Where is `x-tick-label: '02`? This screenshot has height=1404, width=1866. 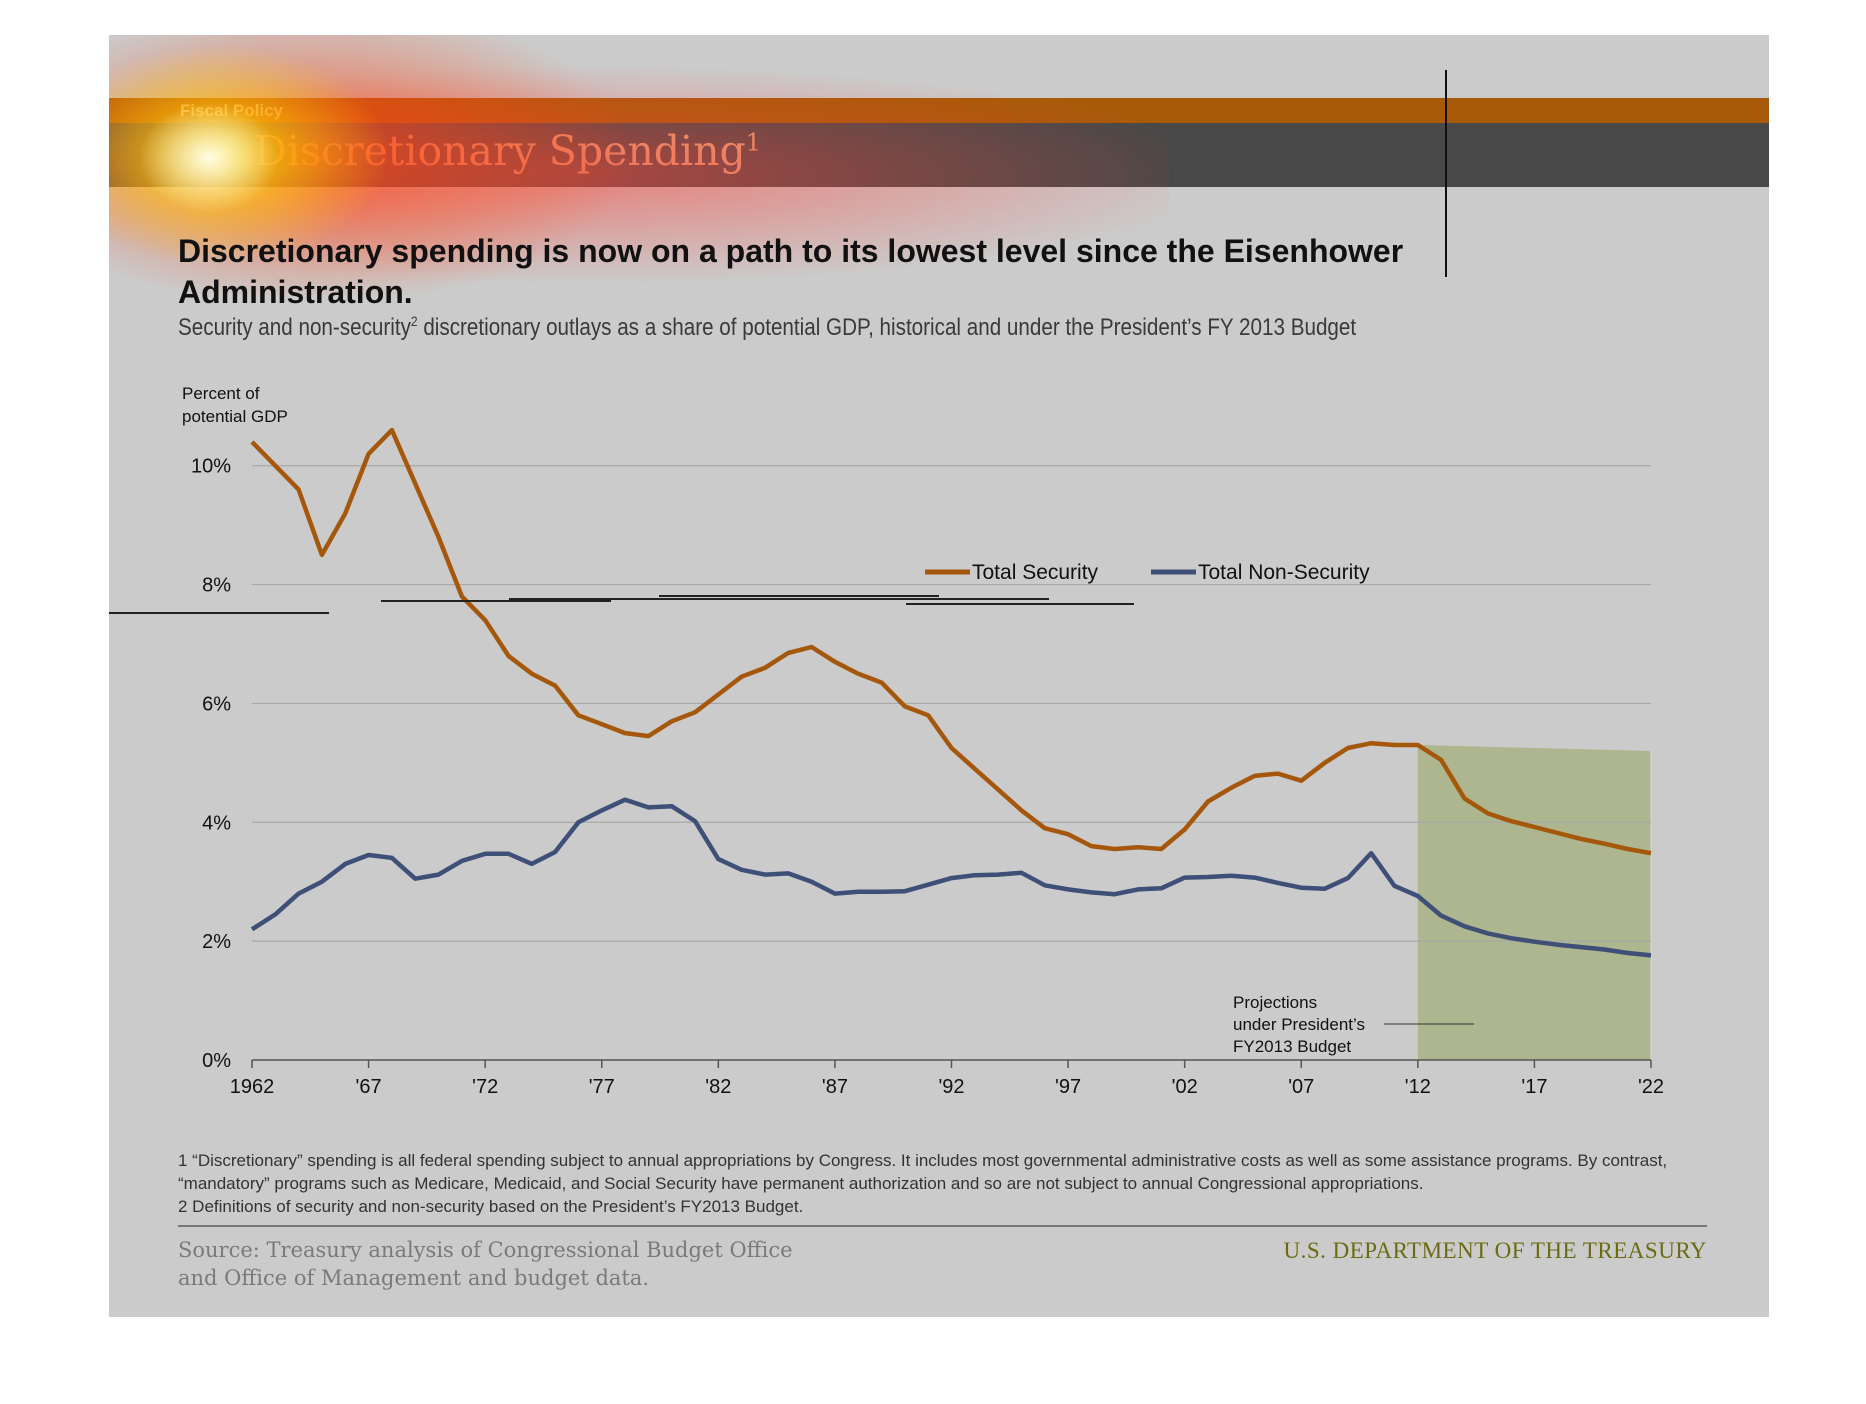
x-tick-label: '02 is located at coordinates (1185, 1087).